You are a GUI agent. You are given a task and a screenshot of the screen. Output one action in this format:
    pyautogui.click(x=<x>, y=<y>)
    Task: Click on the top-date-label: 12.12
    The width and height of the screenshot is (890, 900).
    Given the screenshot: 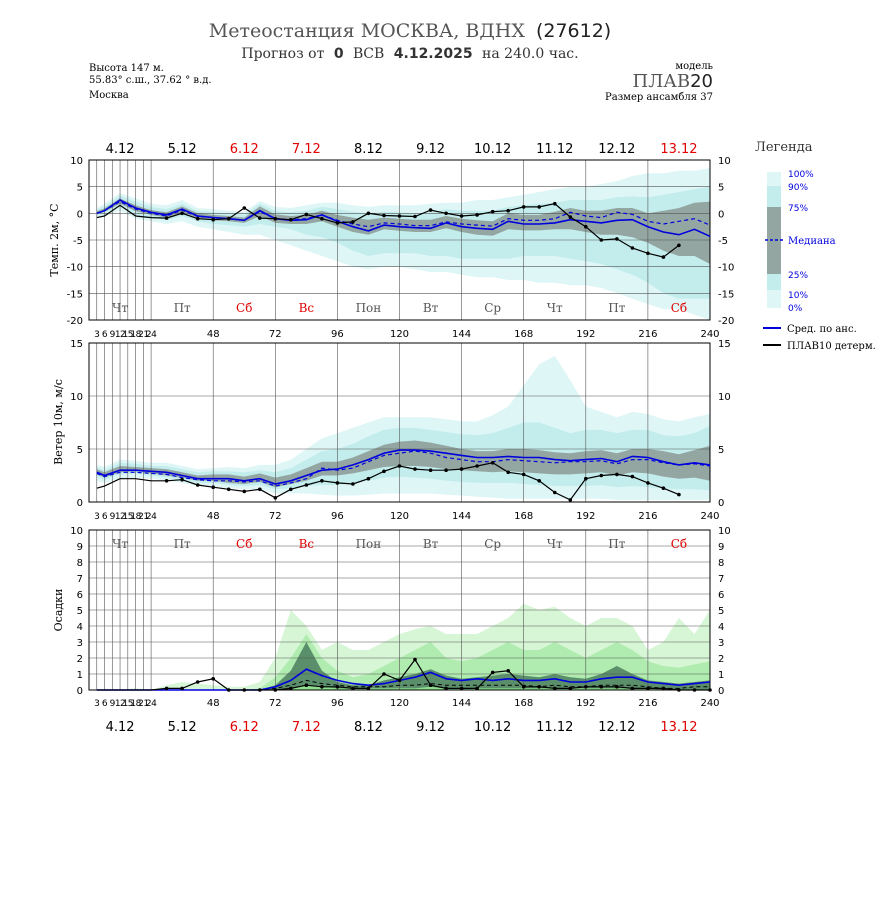 What is the action you would take?
    pyautogui.click(x=616, y=149)
    